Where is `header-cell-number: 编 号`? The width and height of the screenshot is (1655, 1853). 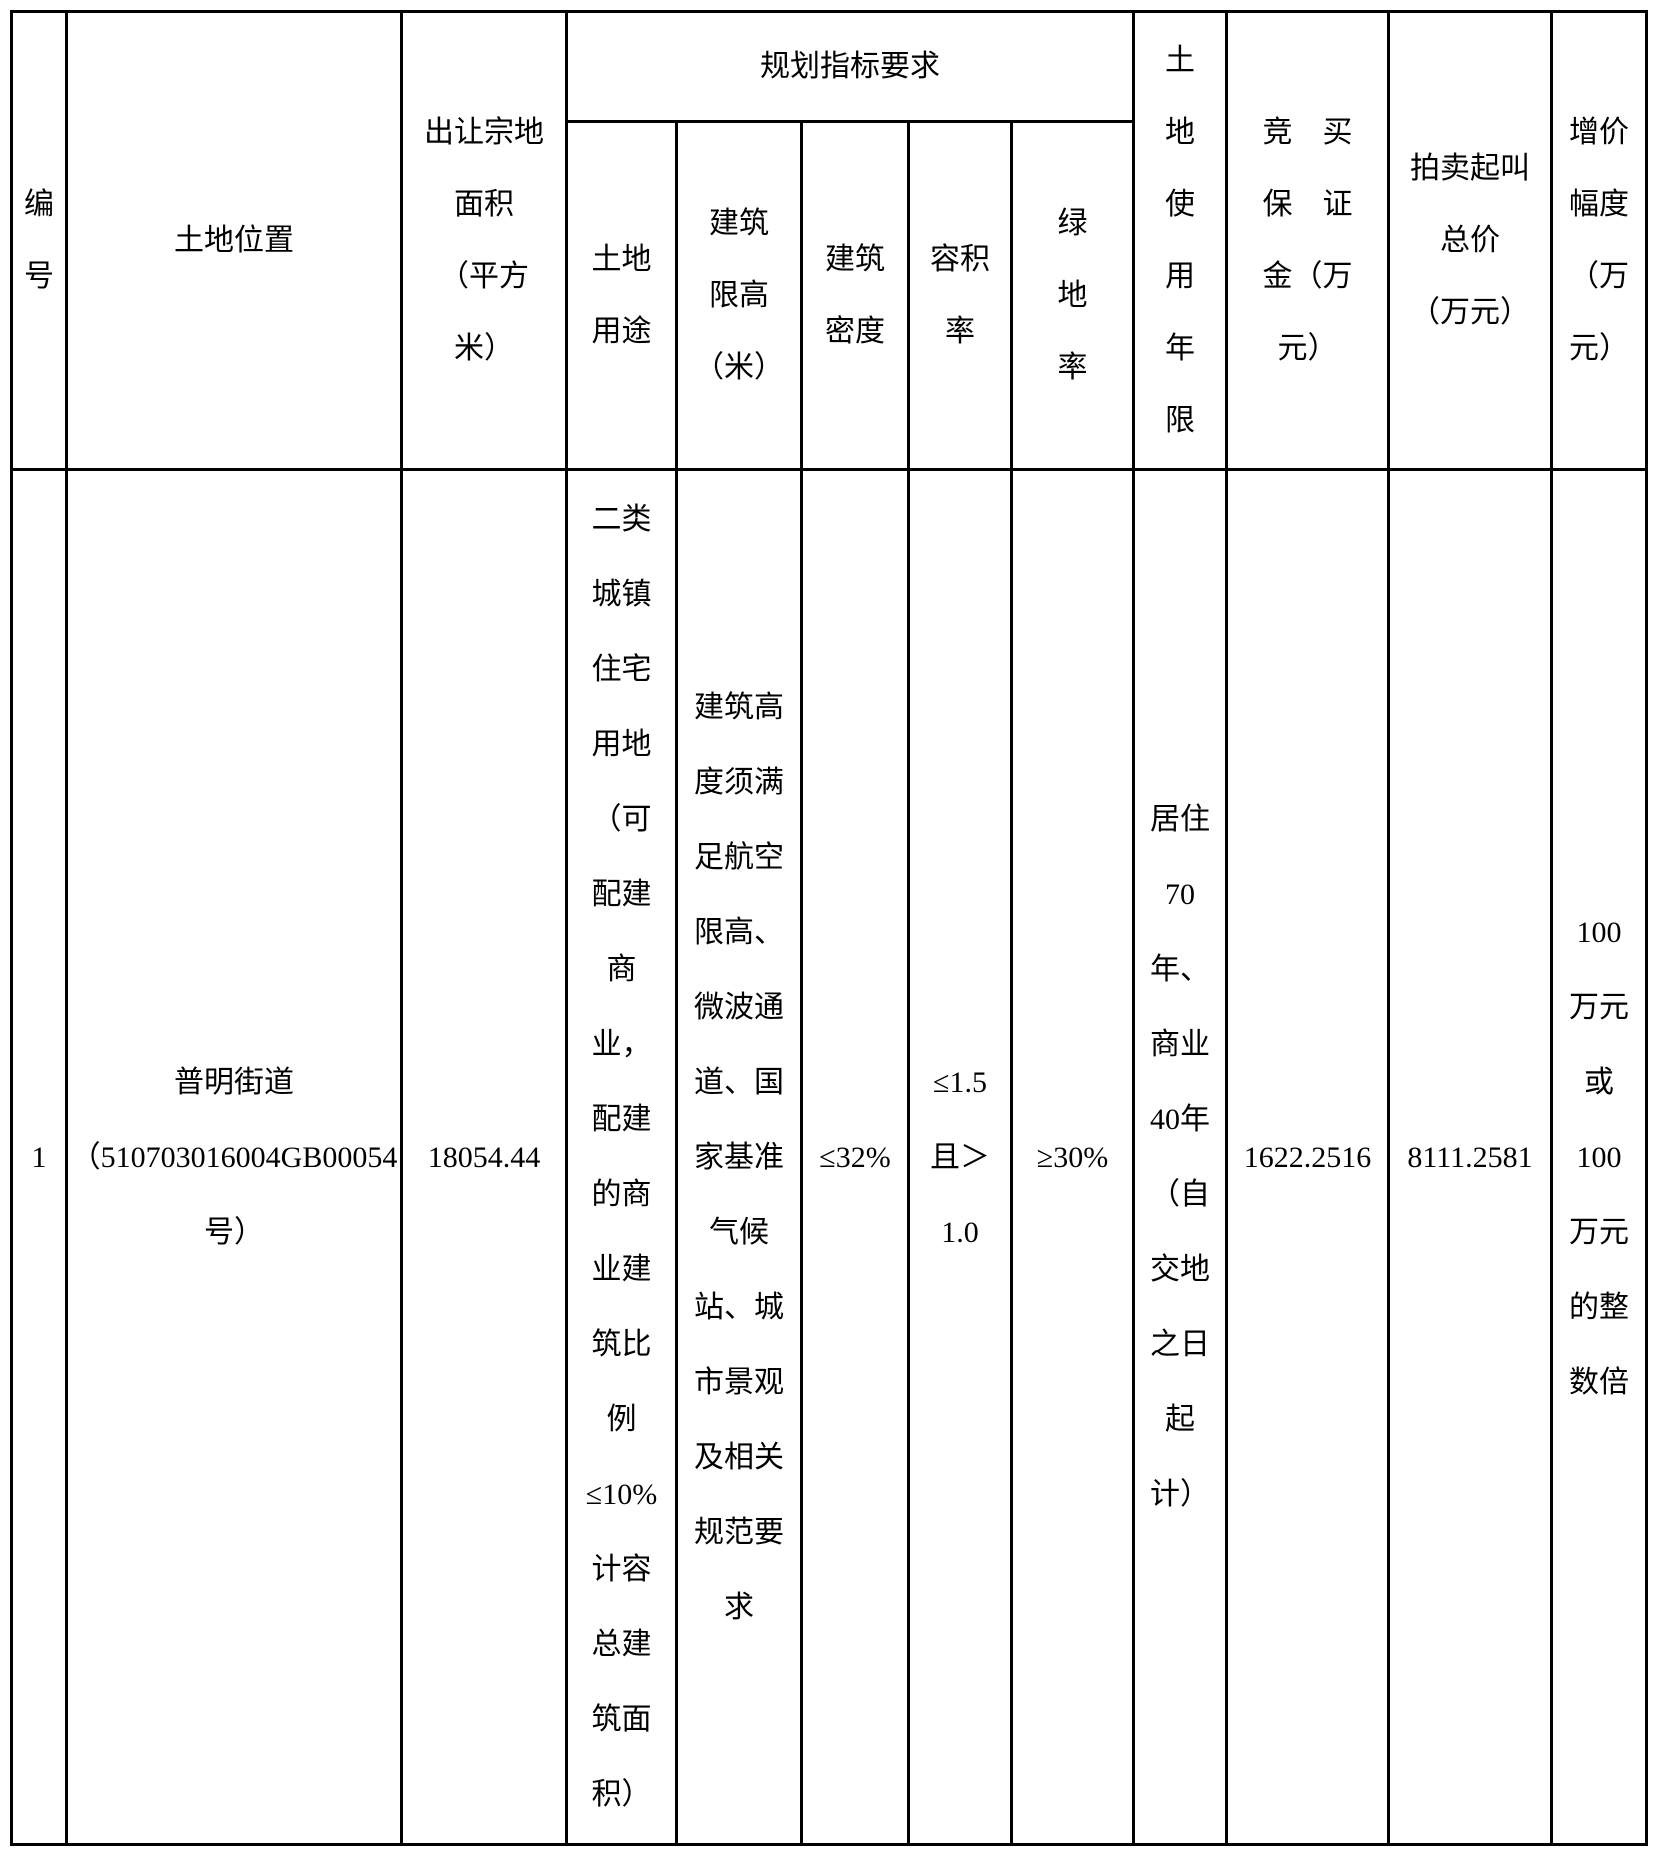 header-cell-number: 编 号 is located at coordinates (39, 240).